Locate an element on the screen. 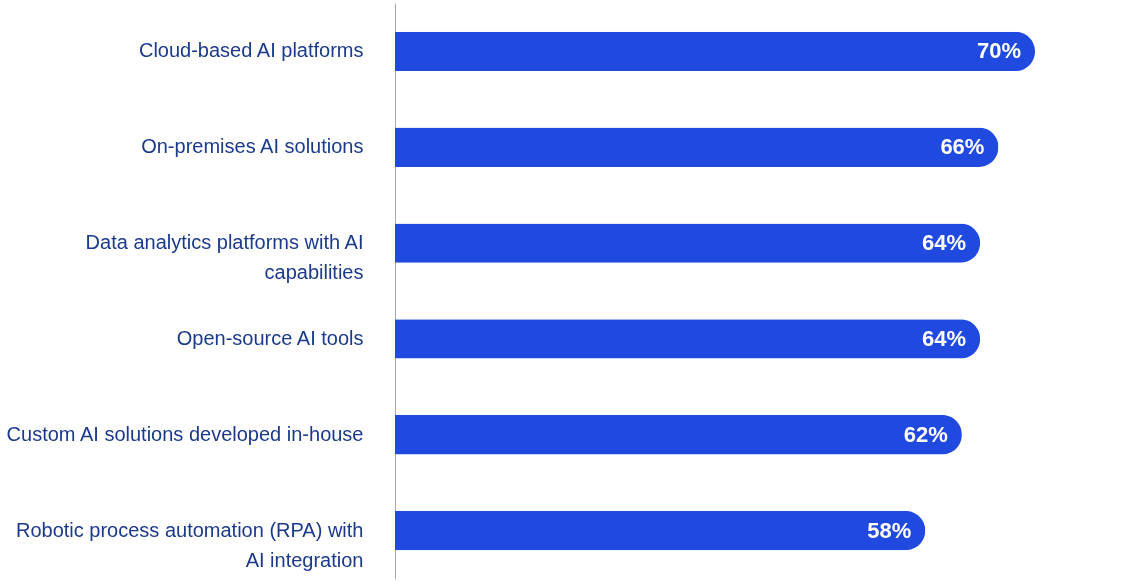 Image resolution: width=1130 pixels, height=582 pixels. data-label: 70% is located at coordinates (998, 51).